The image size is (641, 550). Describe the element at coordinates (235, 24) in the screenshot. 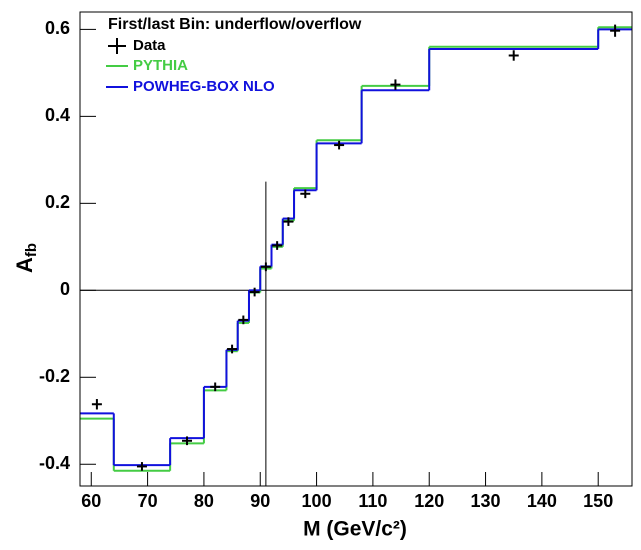

I see `legend-header: First/last Bin: underflow/overflow` at that location.